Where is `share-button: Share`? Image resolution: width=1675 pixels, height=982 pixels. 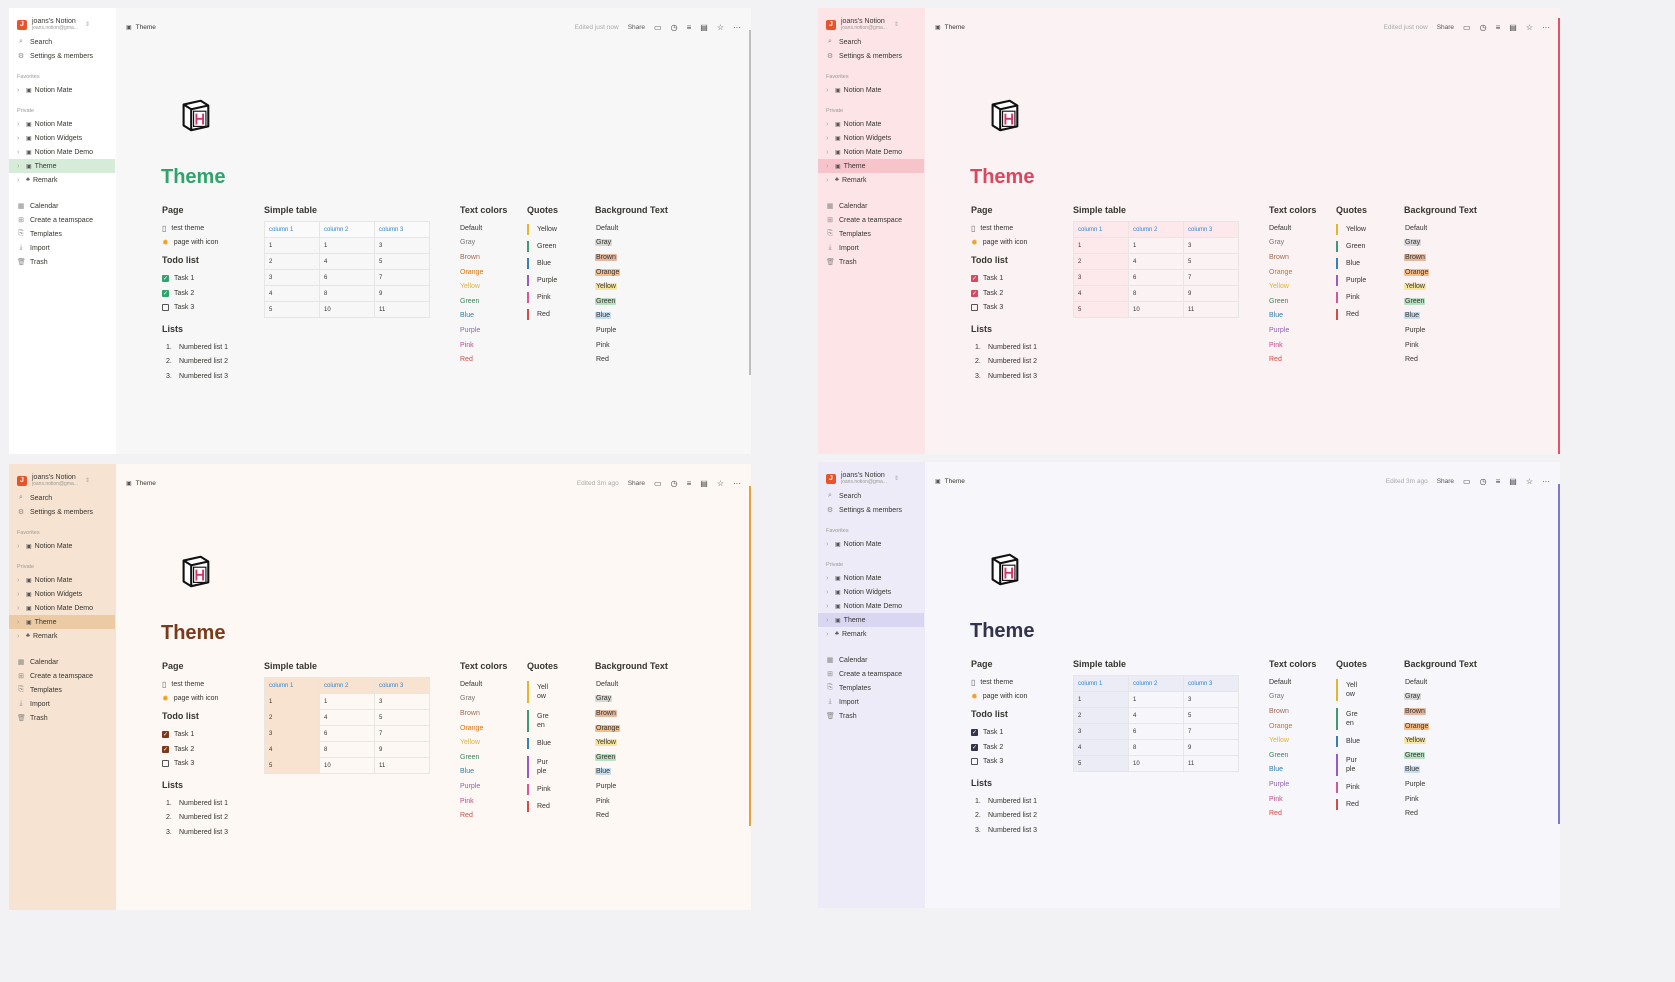
share-button: Share is located at coordinates (636, 27).